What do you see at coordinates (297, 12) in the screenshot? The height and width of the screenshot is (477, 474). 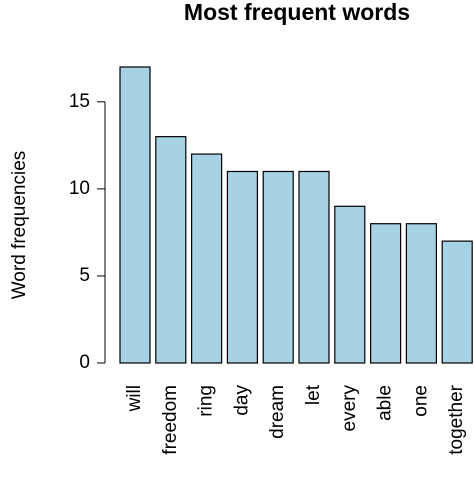 I see `chart-title: Most frequent words` at bounding box center [297, 12].